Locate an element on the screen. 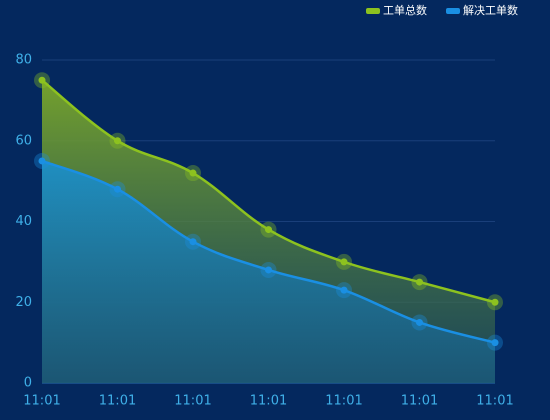 The width and height of the screenshot is (550, 420). y-tick-label: 20 is located at coordinates (23, 302).